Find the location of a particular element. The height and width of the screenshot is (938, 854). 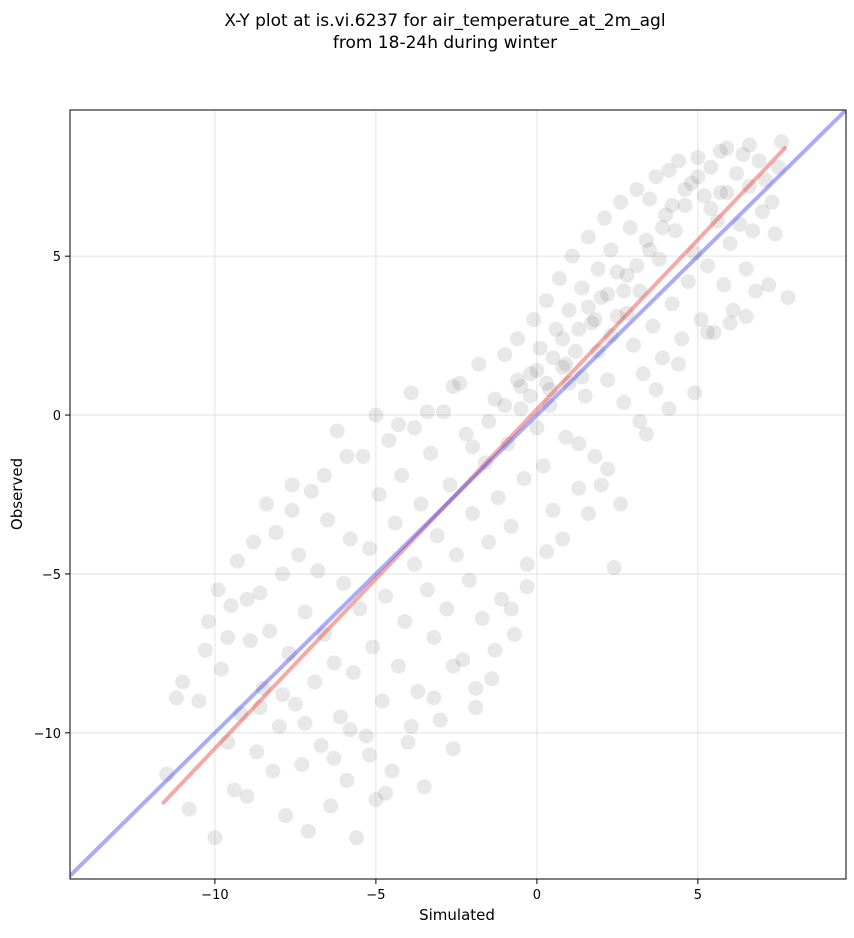

x-tick-label-1: −5 is located at coordinates (375, 895).